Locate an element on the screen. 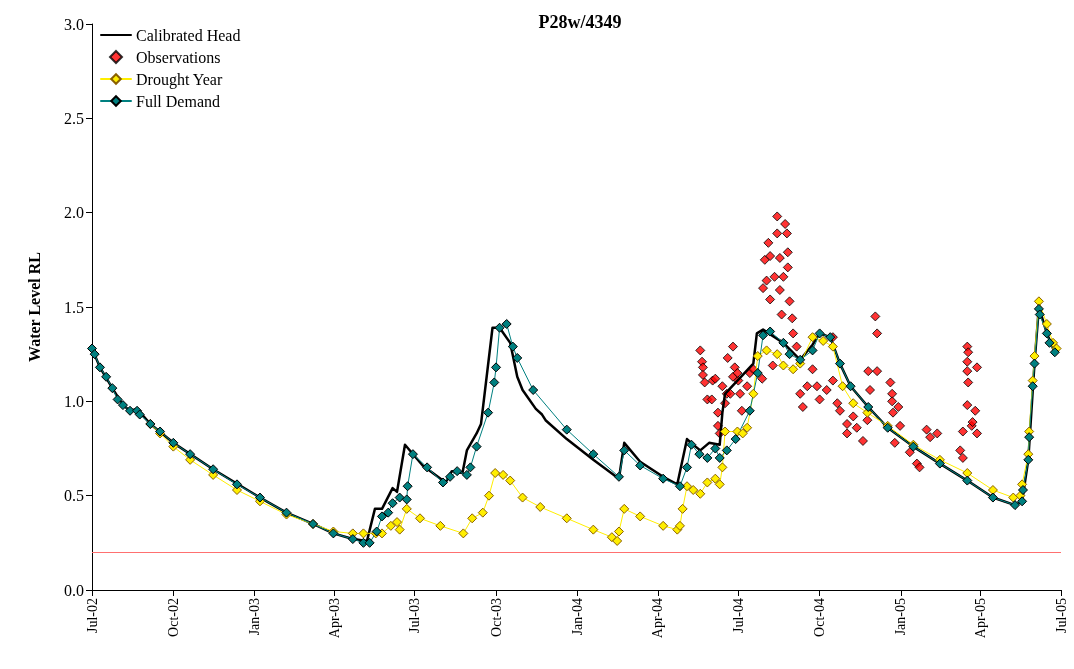 This screenshot has width=1074, height=669. y-tick-label: 2.5 is located at coordinates (74, 118).